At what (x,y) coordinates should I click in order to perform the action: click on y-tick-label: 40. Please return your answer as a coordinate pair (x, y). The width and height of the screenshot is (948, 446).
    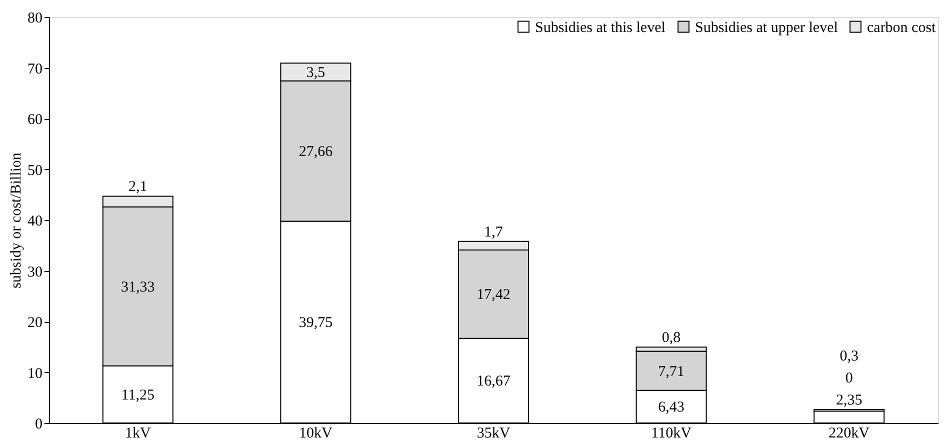
    Looking at the image, I should click on (35, 222).